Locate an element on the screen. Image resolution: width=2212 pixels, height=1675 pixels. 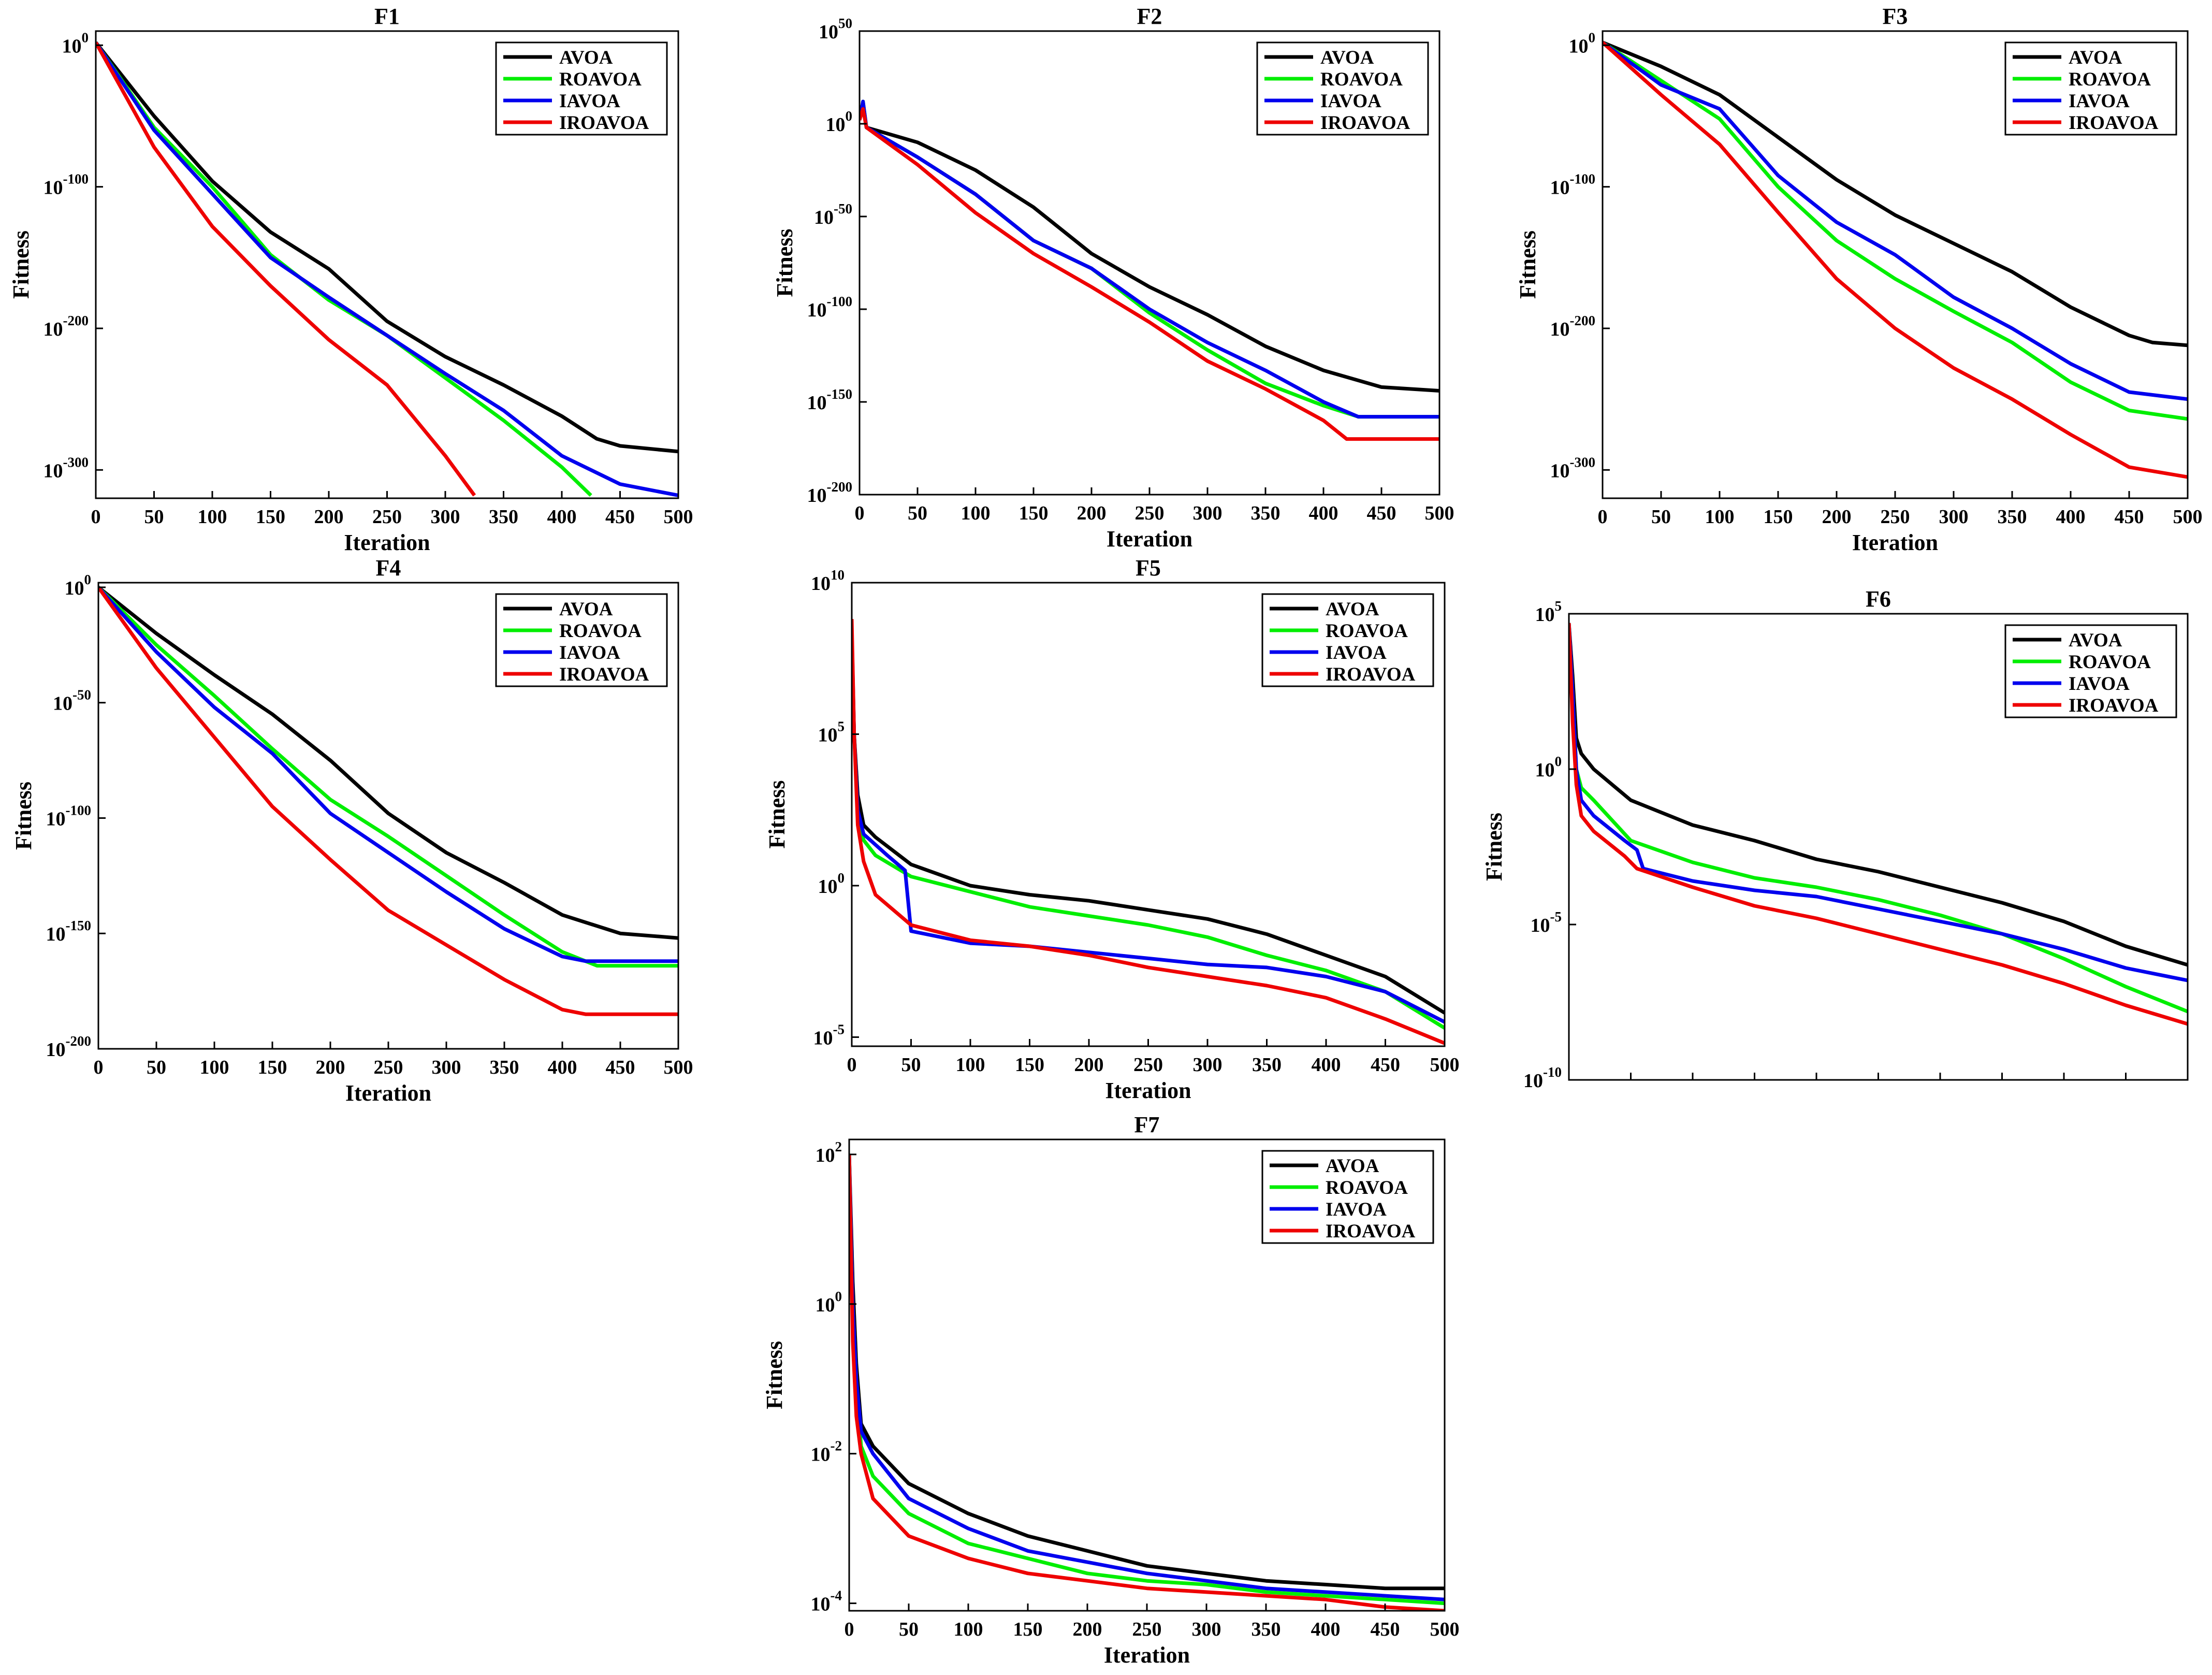
y-tick-label: 10-100 is located at coordinates (69, 816).